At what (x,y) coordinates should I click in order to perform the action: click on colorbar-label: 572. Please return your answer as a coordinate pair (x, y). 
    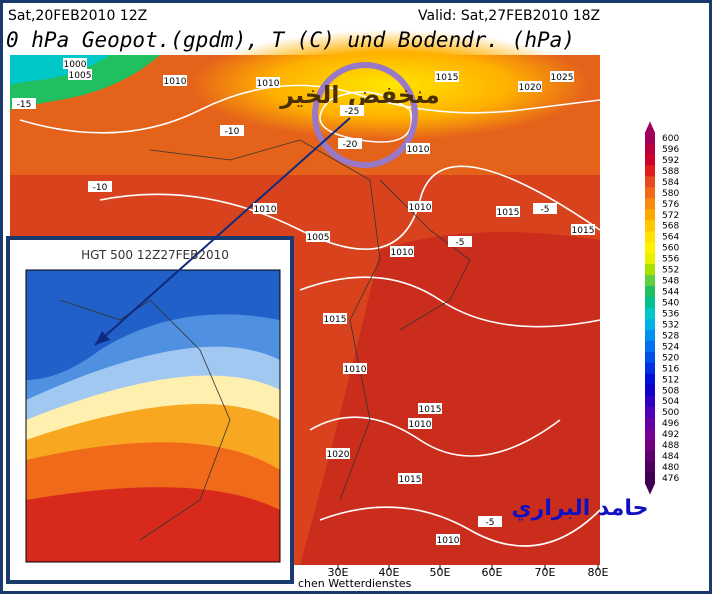
    Looking at the image, I should click on (670, 216).